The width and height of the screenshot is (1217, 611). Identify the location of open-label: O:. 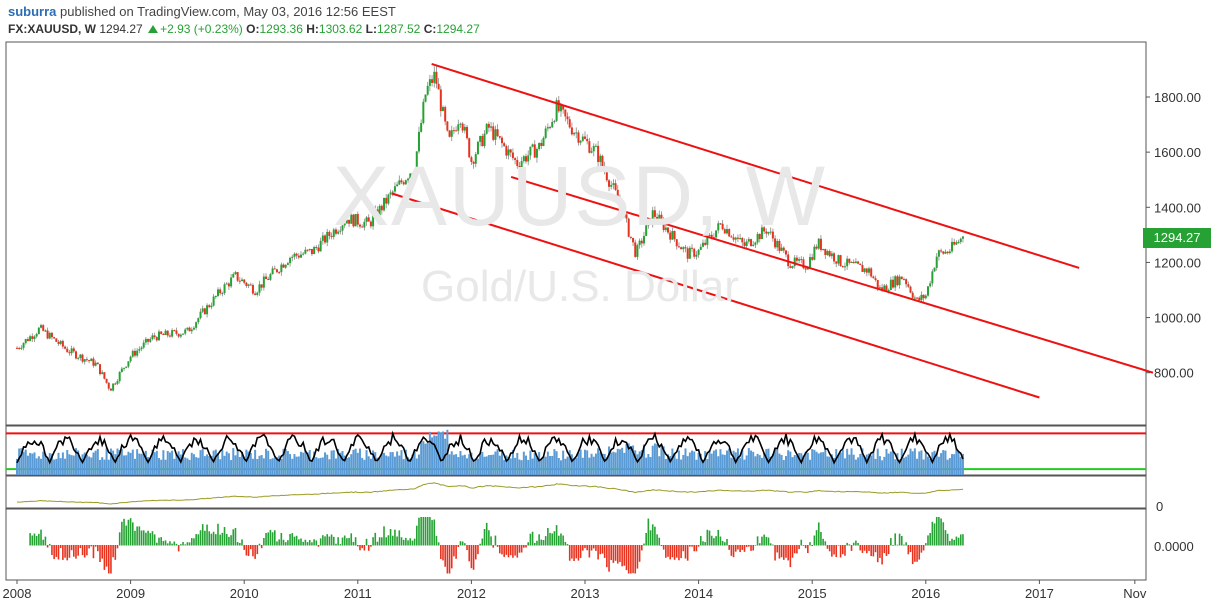
(253, 29).